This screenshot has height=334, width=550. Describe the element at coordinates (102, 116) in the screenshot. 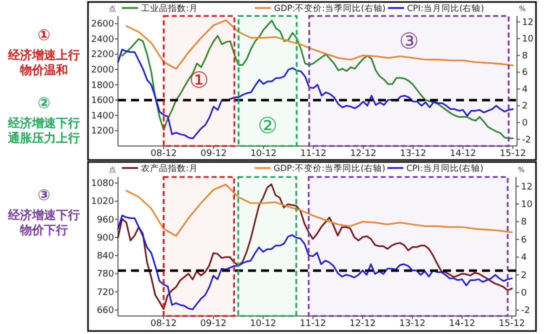

I see `y-tick-label: 1400` at that location.